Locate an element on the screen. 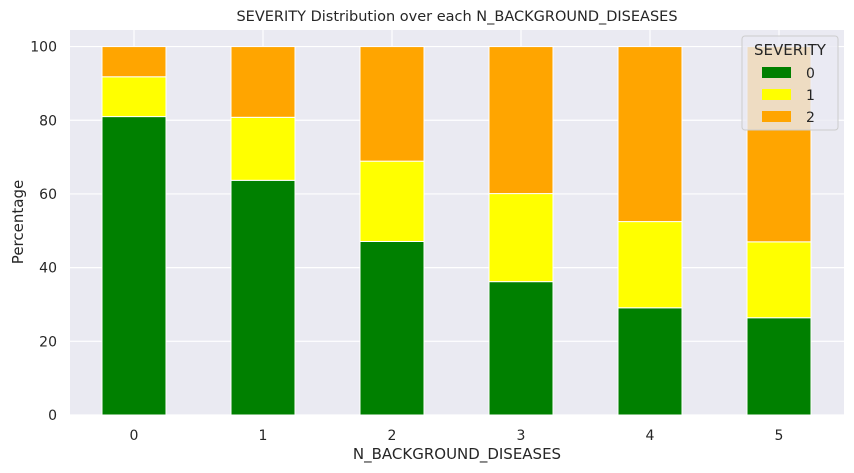 The height and width of the screenshot is (473, 854). y-axis-label: Percentage is located at coordinates (18, 222).